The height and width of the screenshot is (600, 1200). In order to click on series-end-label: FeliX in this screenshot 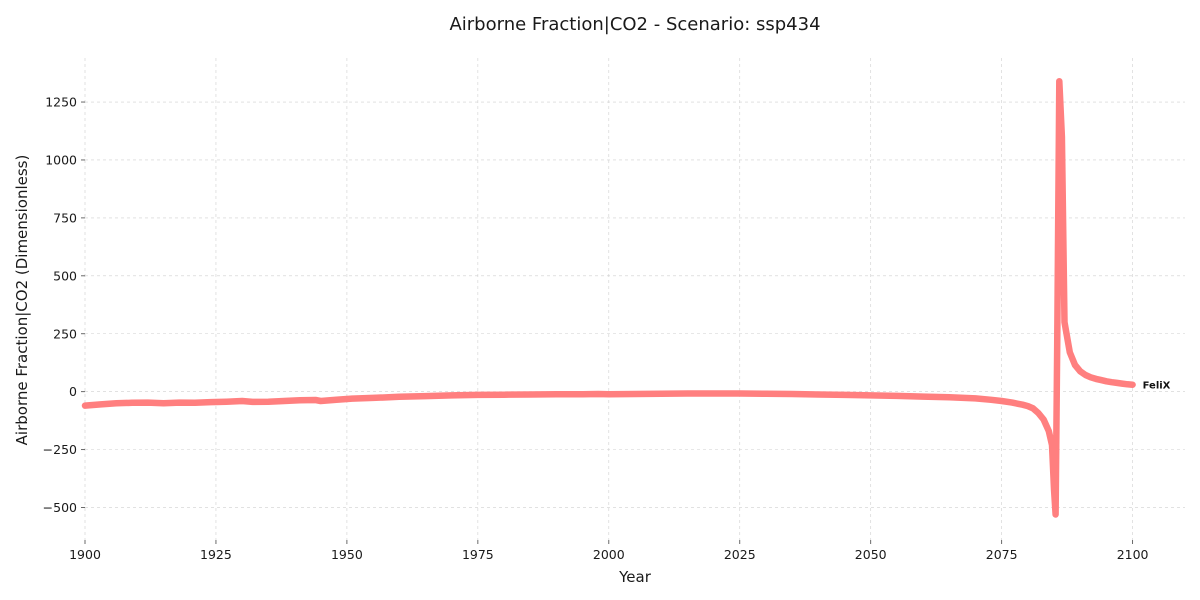, I will do `click(1157, 386)`.